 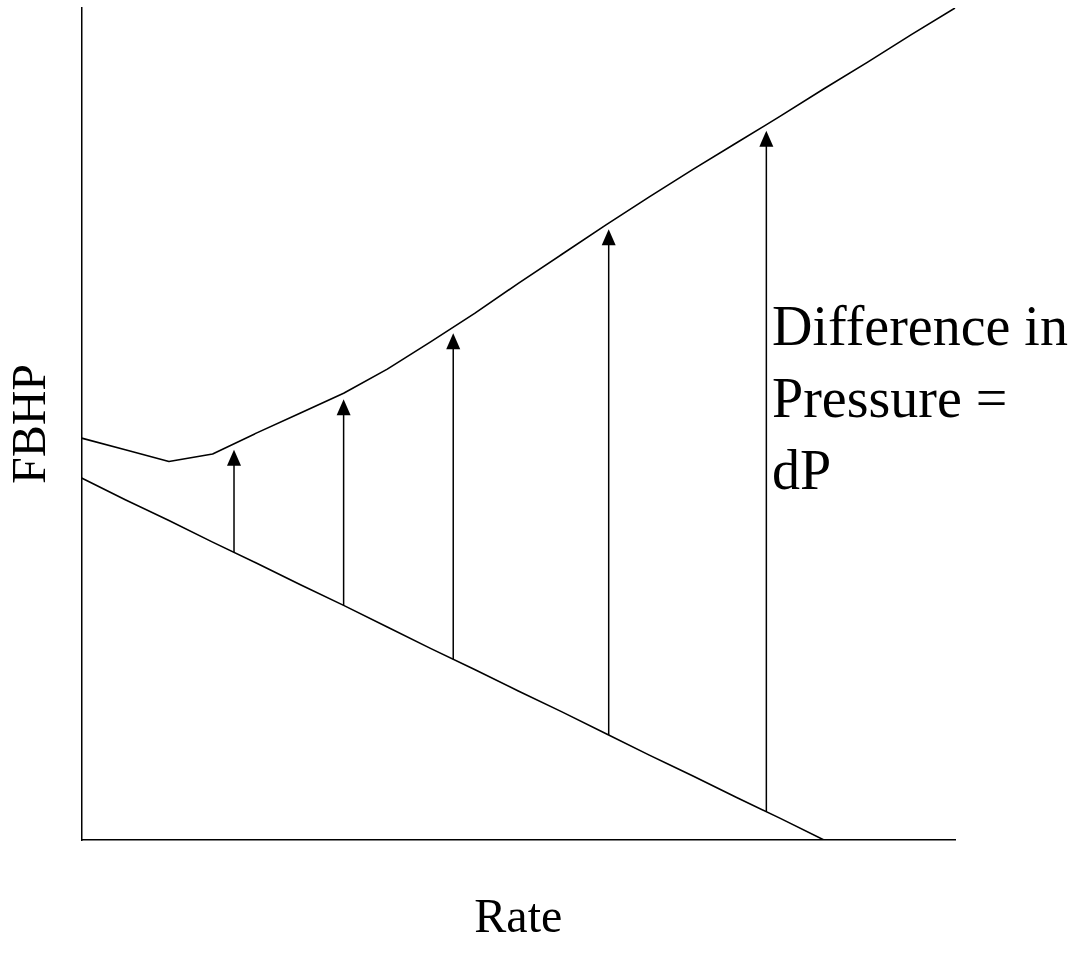 What do you see at coordinates (29, 424) in the screenshot?
I see `y-axis-title: FBHP` at bounding box center [29, 424].